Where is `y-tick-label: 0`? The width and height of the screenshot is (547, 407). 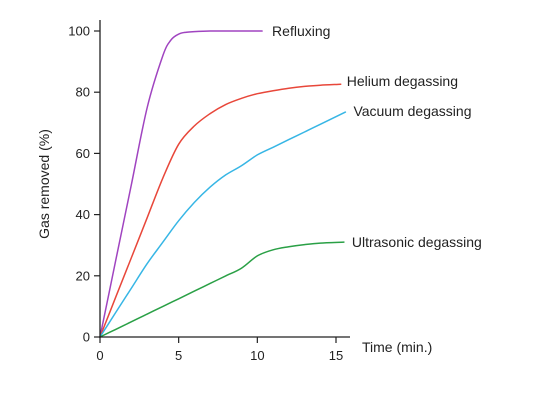
y-tick-label: 0 is located at coordinates (86, 337).